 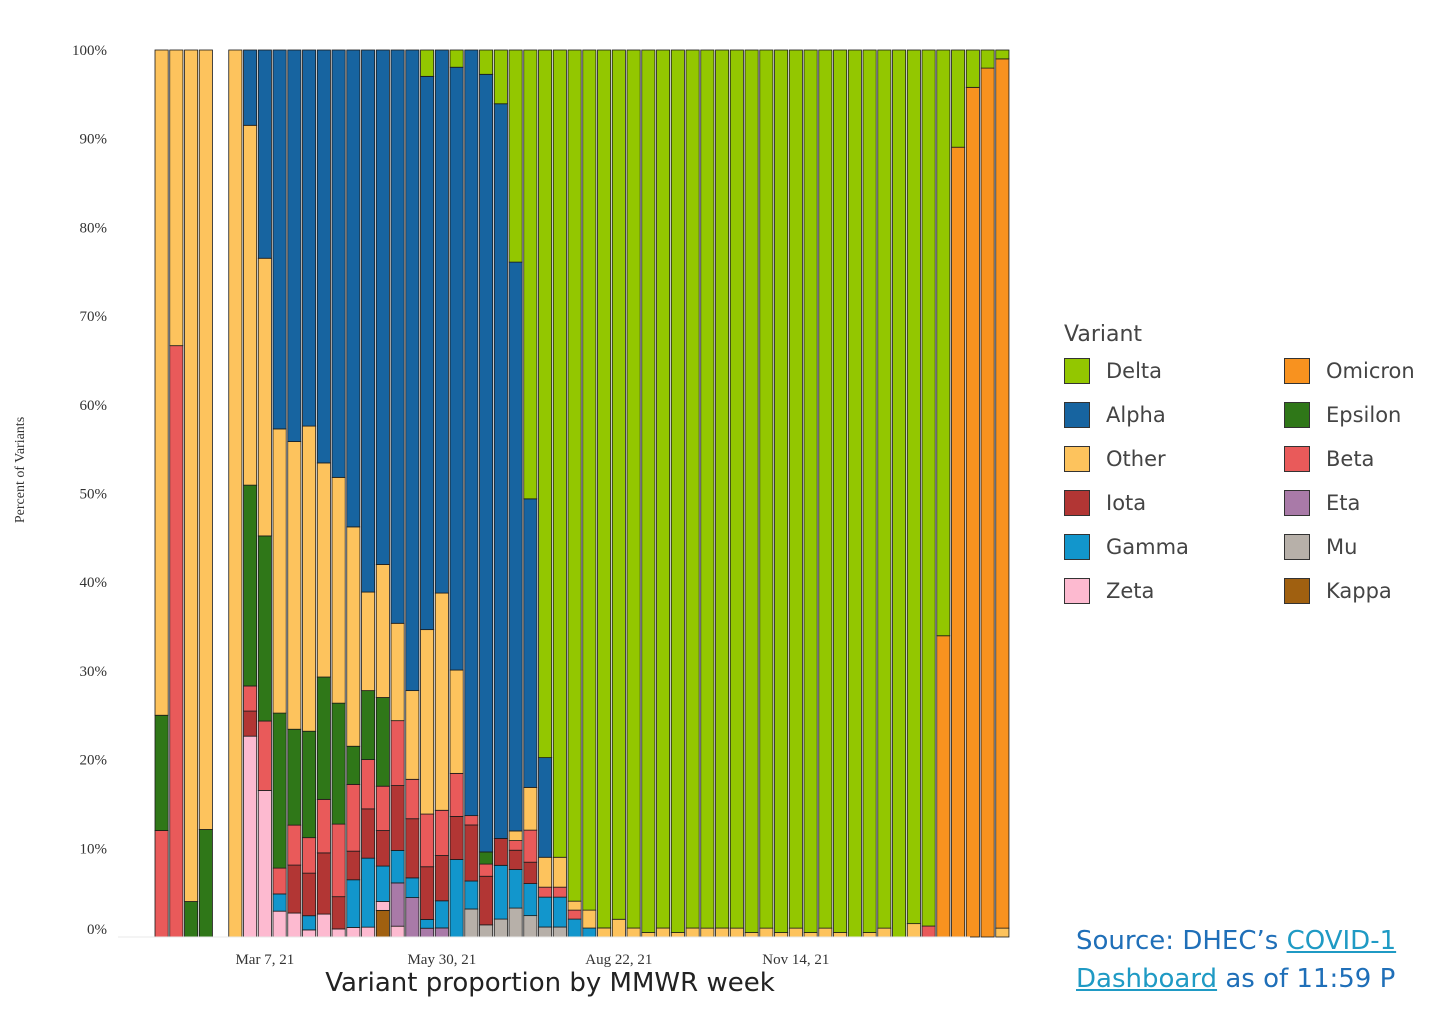 What do you see at coordinates (618, 960) in the screenshot?
I see `x-tick-label: Aug 22, 21` at bounding box center [618, 960].